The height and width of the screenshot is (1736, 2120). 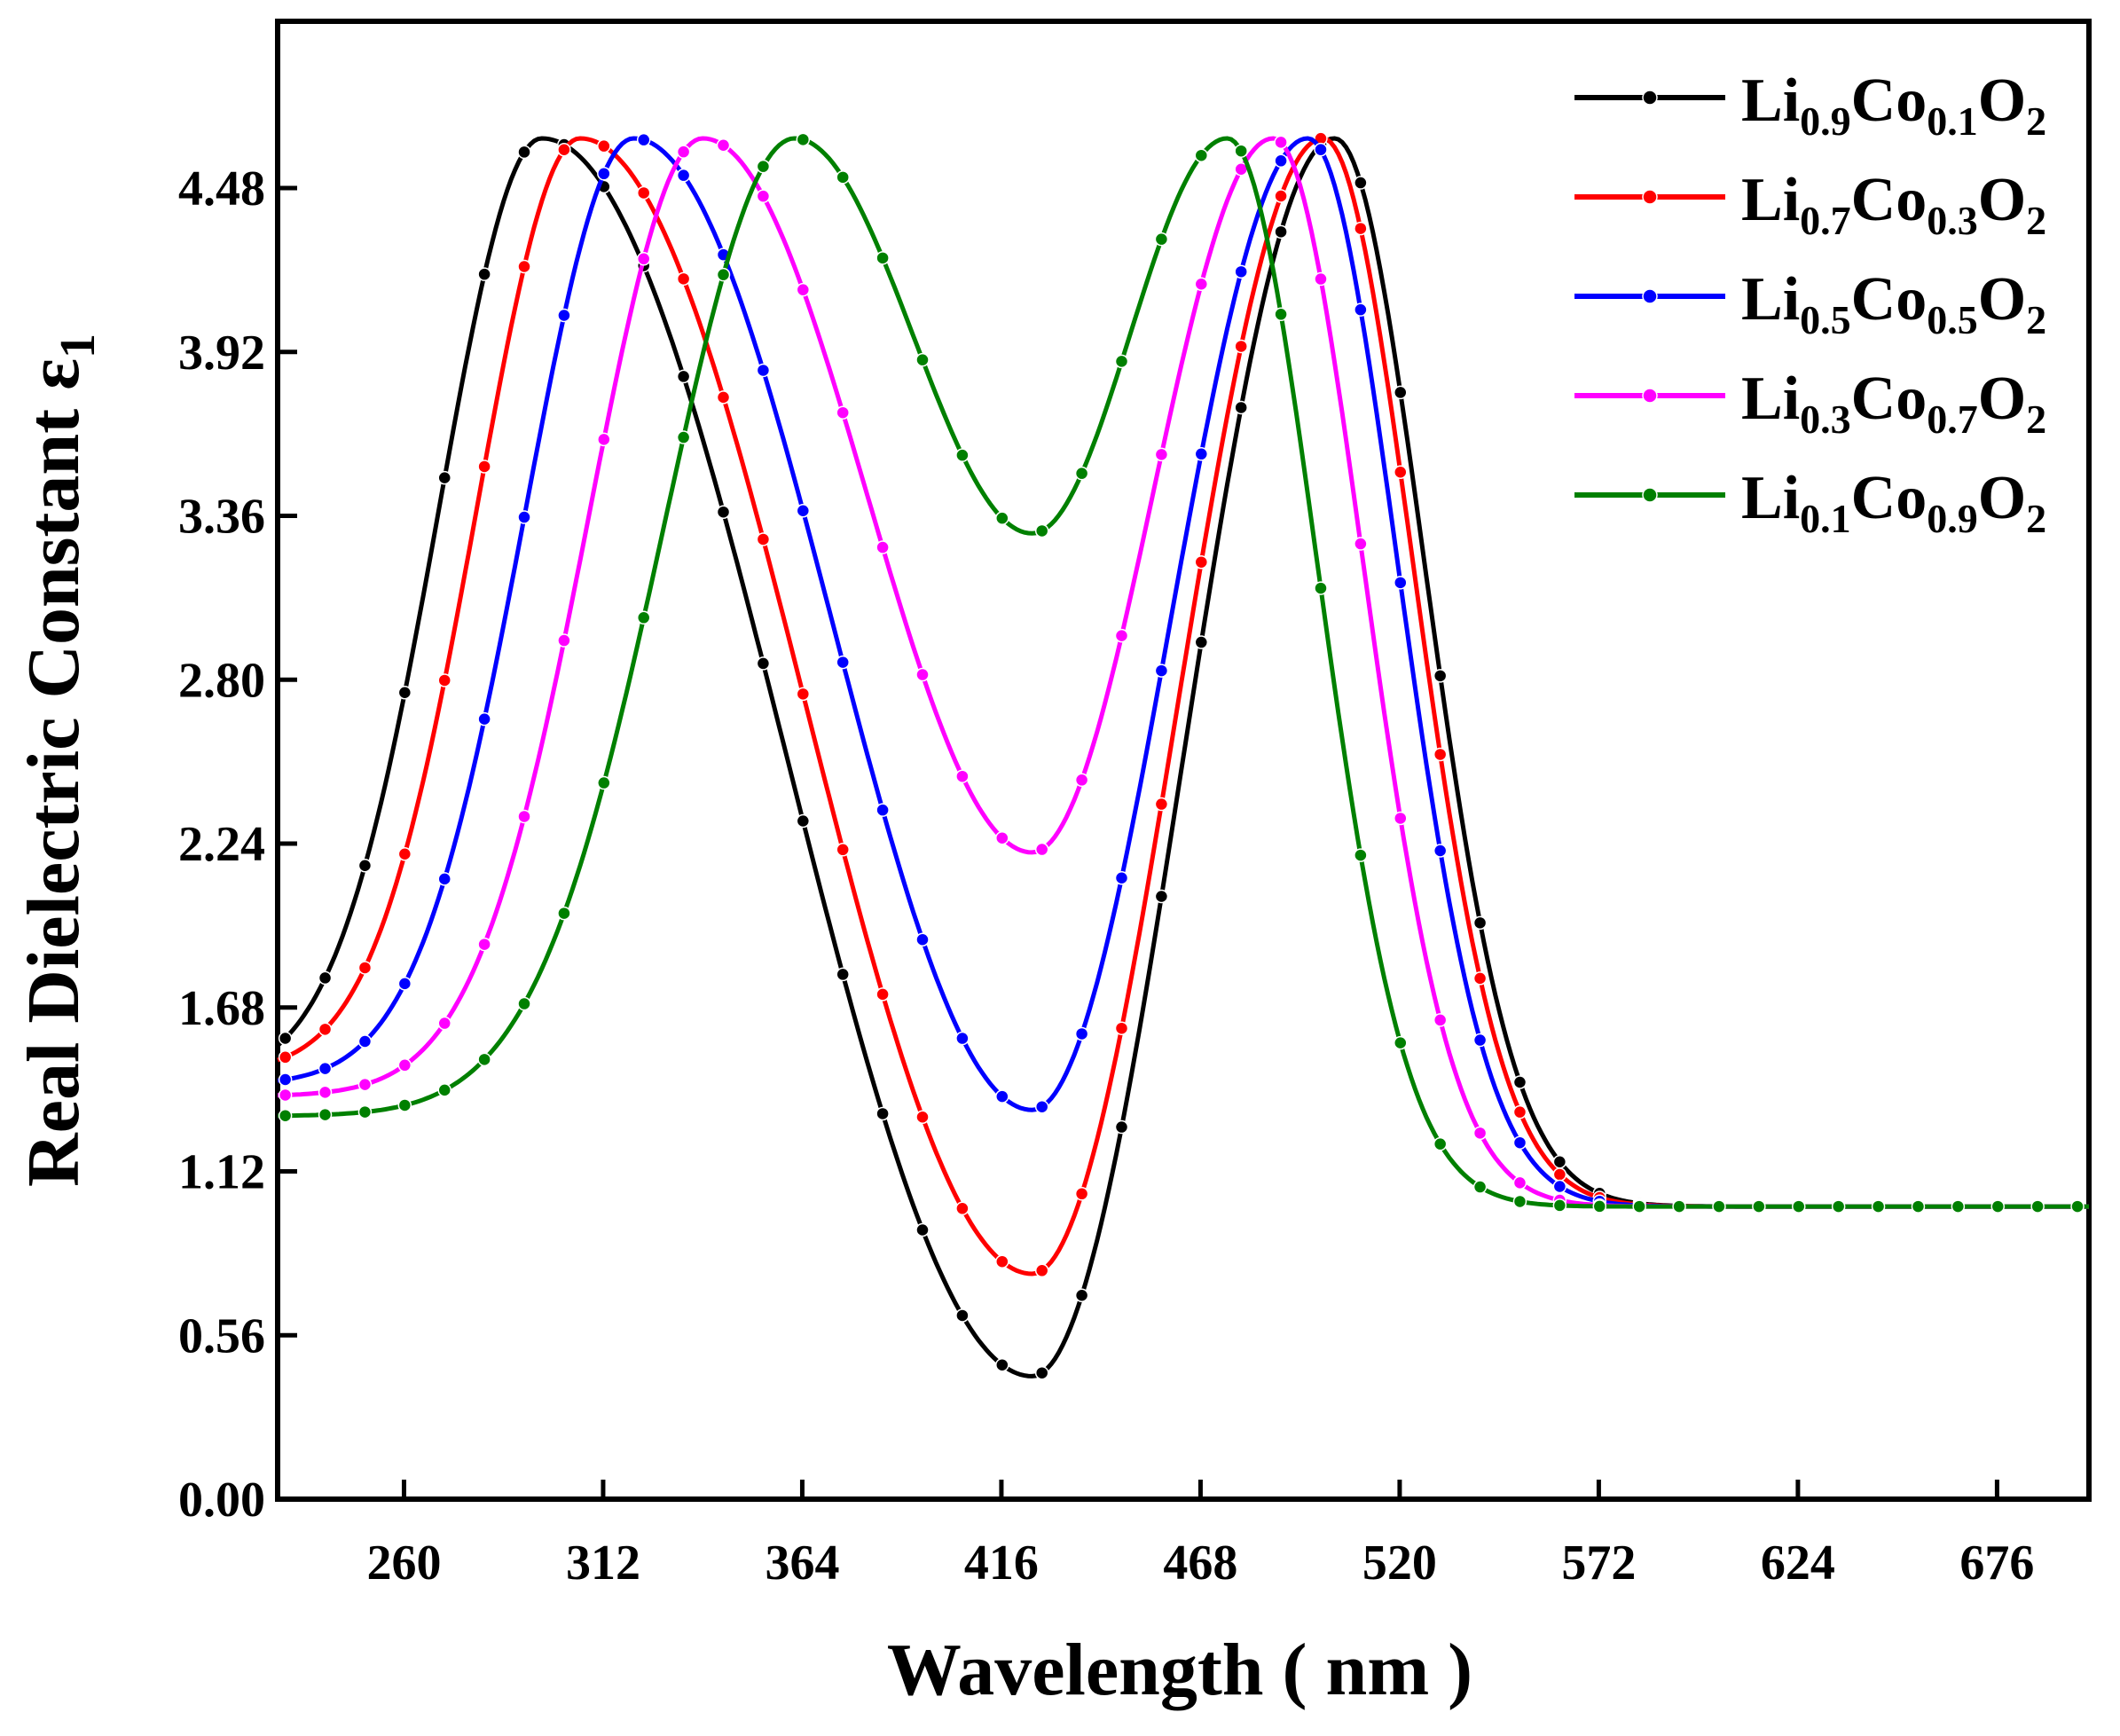 I want to click on legend-label: Li0.9Co0.1O2, so click(x=1893, y=105).